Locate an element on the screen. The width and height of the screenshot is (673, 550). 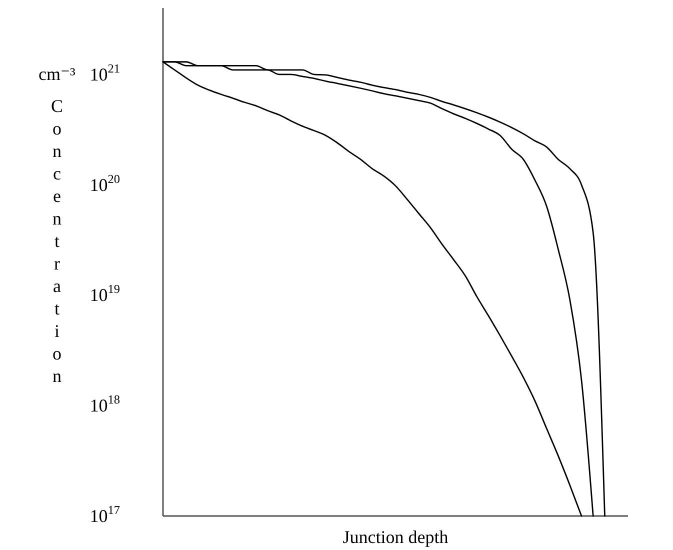
y-tick-label: 10$^{17}$ is located at coordinates (105, 514).